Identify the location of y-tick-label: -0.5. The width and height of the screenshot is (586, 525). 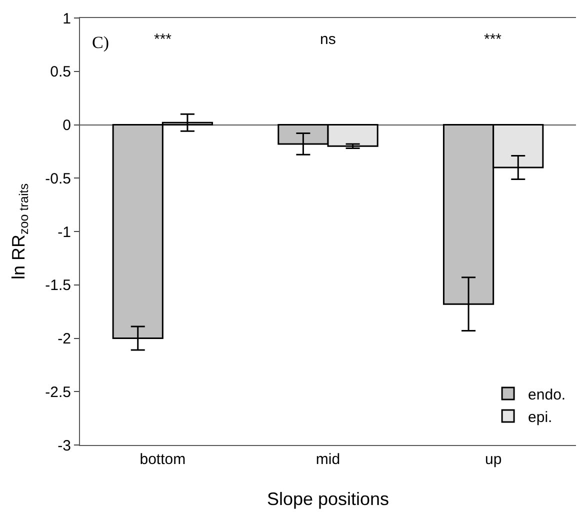
(58, 179).